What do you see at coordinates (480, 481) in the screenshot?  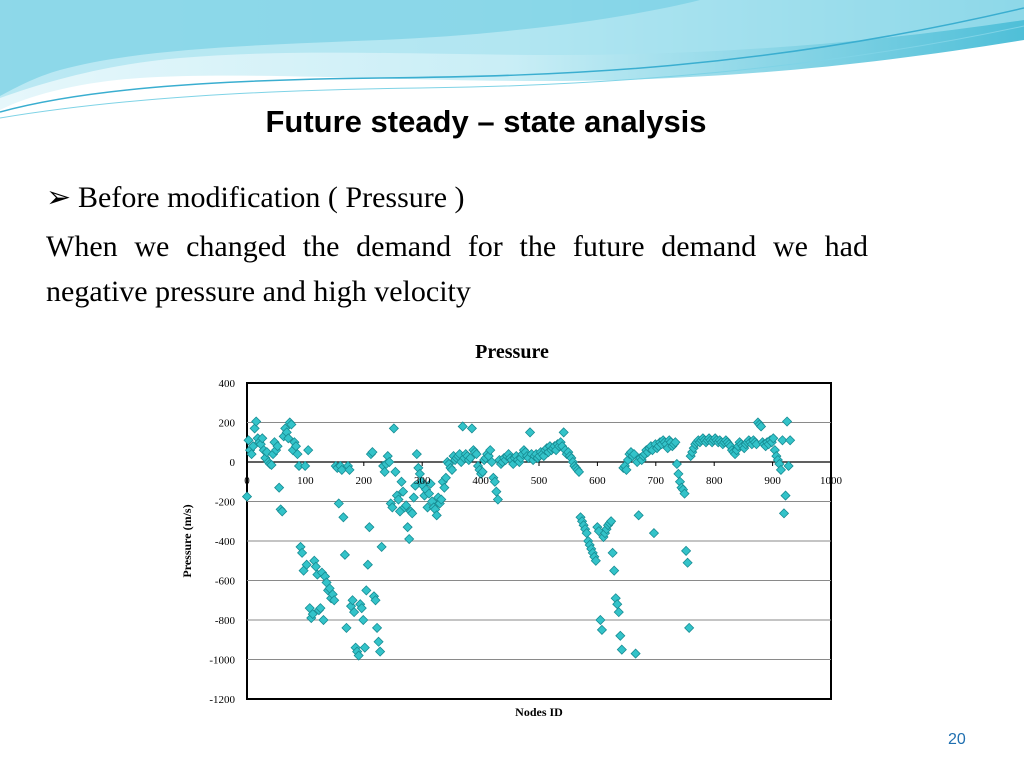 I see `x-tick-label: 400` at bounding box center [480, 481].